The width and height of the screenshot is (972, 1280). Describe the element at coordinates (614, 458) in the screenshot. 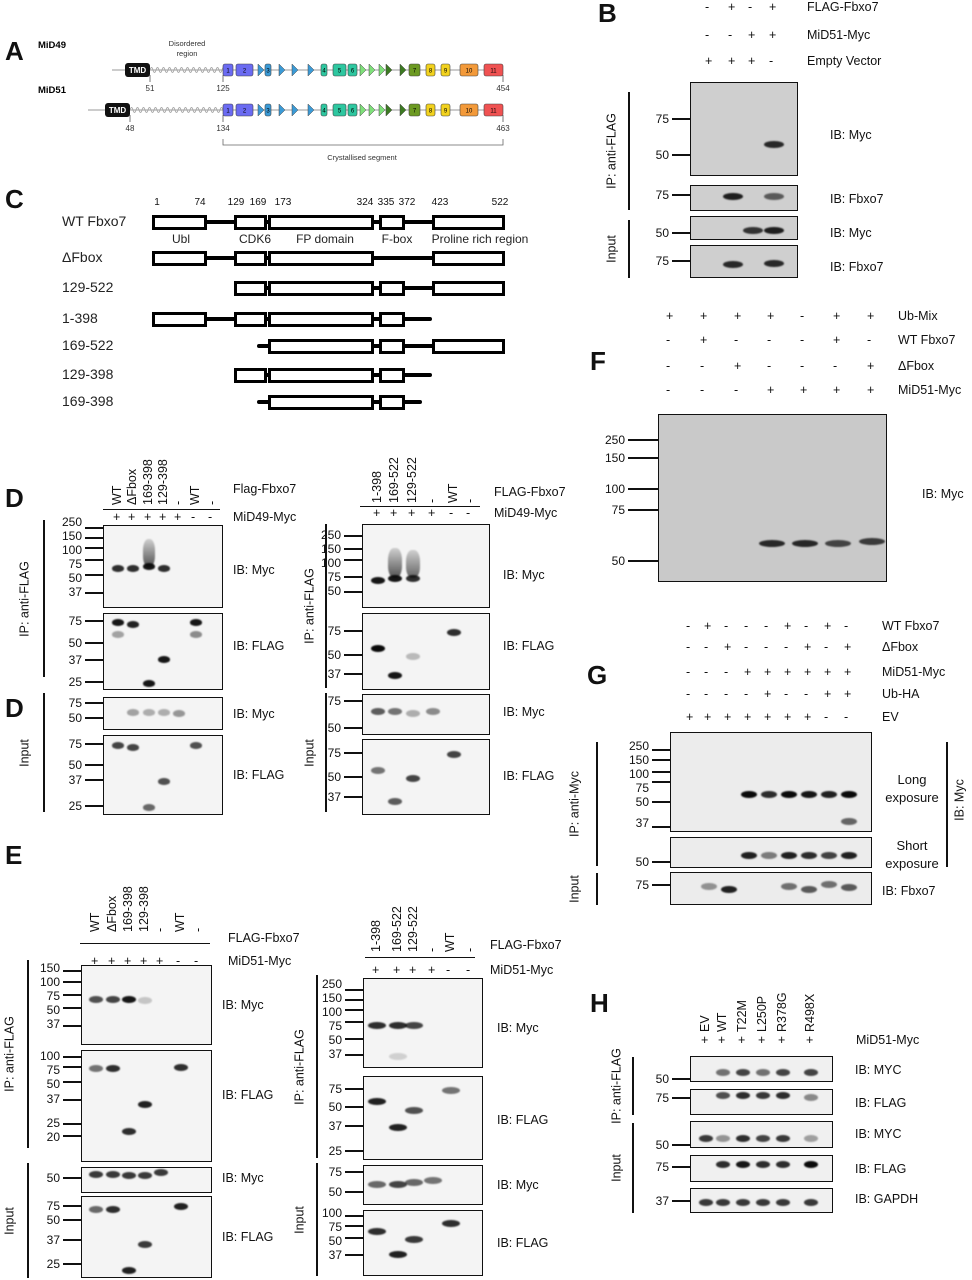

I see `marker-label: 150` at that location.